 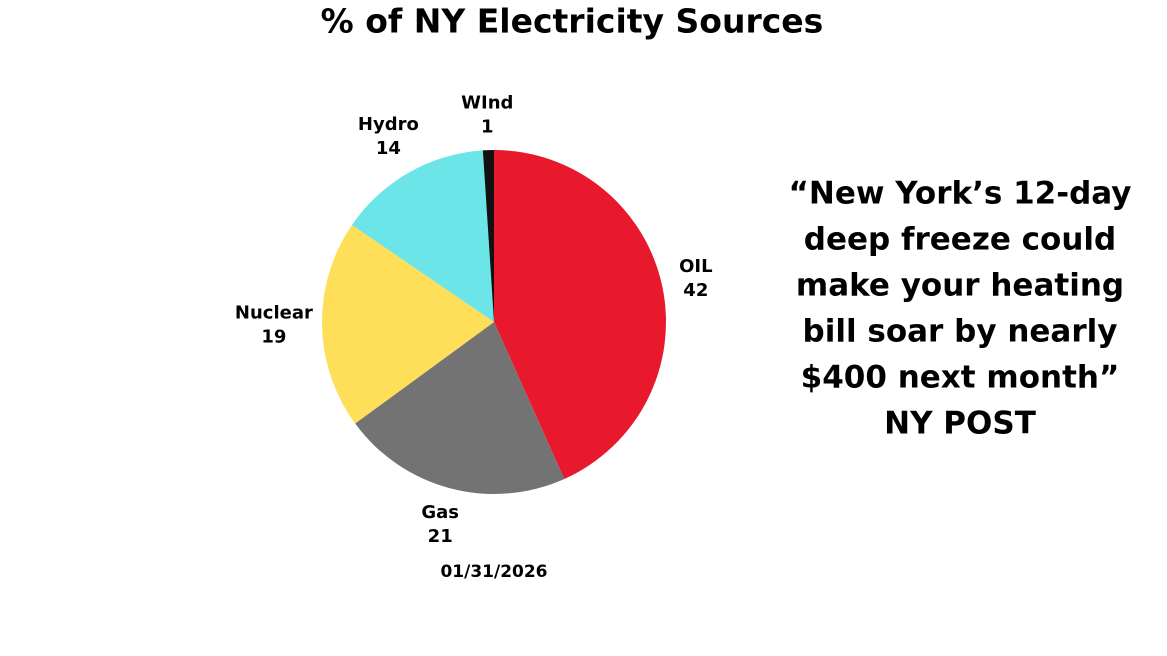 What do you see at coordinates (440, 512) in the screenshot?
I see `slice-label: Gas` at bounding box center [440, 512].